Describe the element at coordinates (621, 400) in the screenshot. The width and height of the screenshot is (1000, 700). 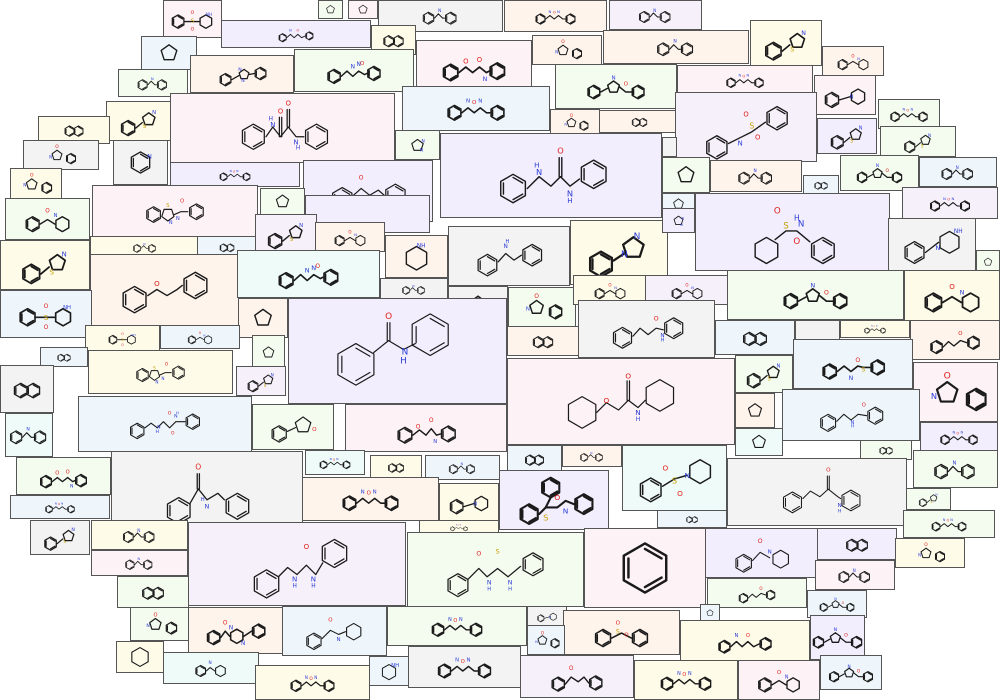
I see `molecule-structure-drawing: O O NH` at that location.